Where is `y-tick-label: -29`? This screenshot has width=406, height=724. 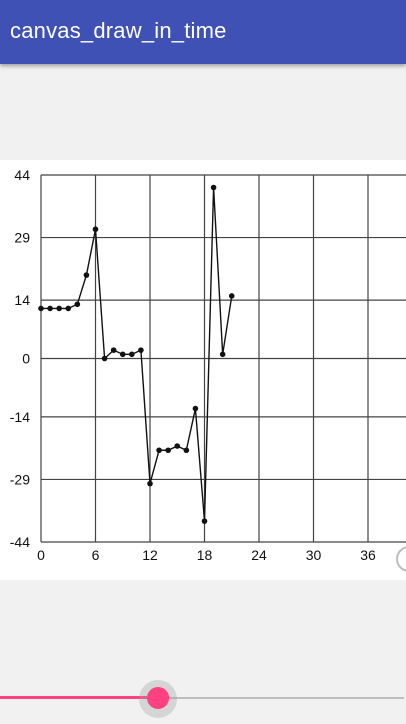 y-tick-label: -29 is located at coordinates (20, 479).